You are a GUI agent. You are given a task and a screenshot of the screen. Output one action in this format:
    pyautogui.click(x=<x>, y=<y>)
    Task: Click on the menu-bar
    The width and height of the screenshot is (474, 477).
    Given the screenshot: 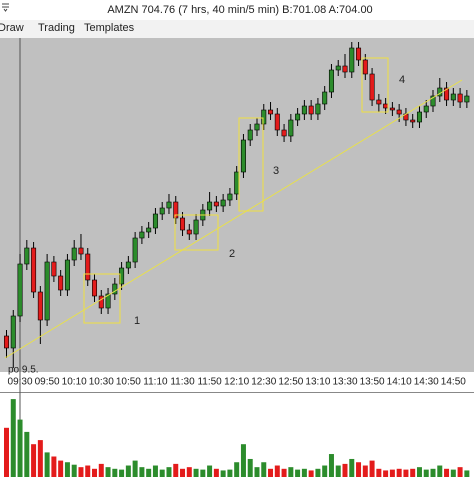 What is the action you would take?
    pyautogui.click(x=237, y=29)
    